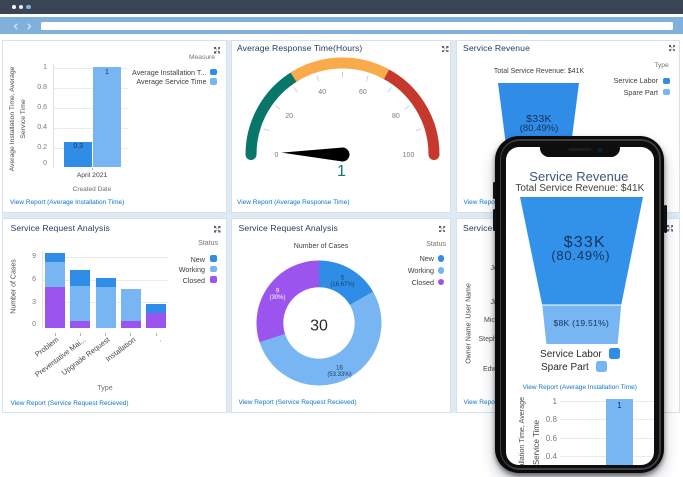  I want to click on svg-text: 16, so click(339, 368).